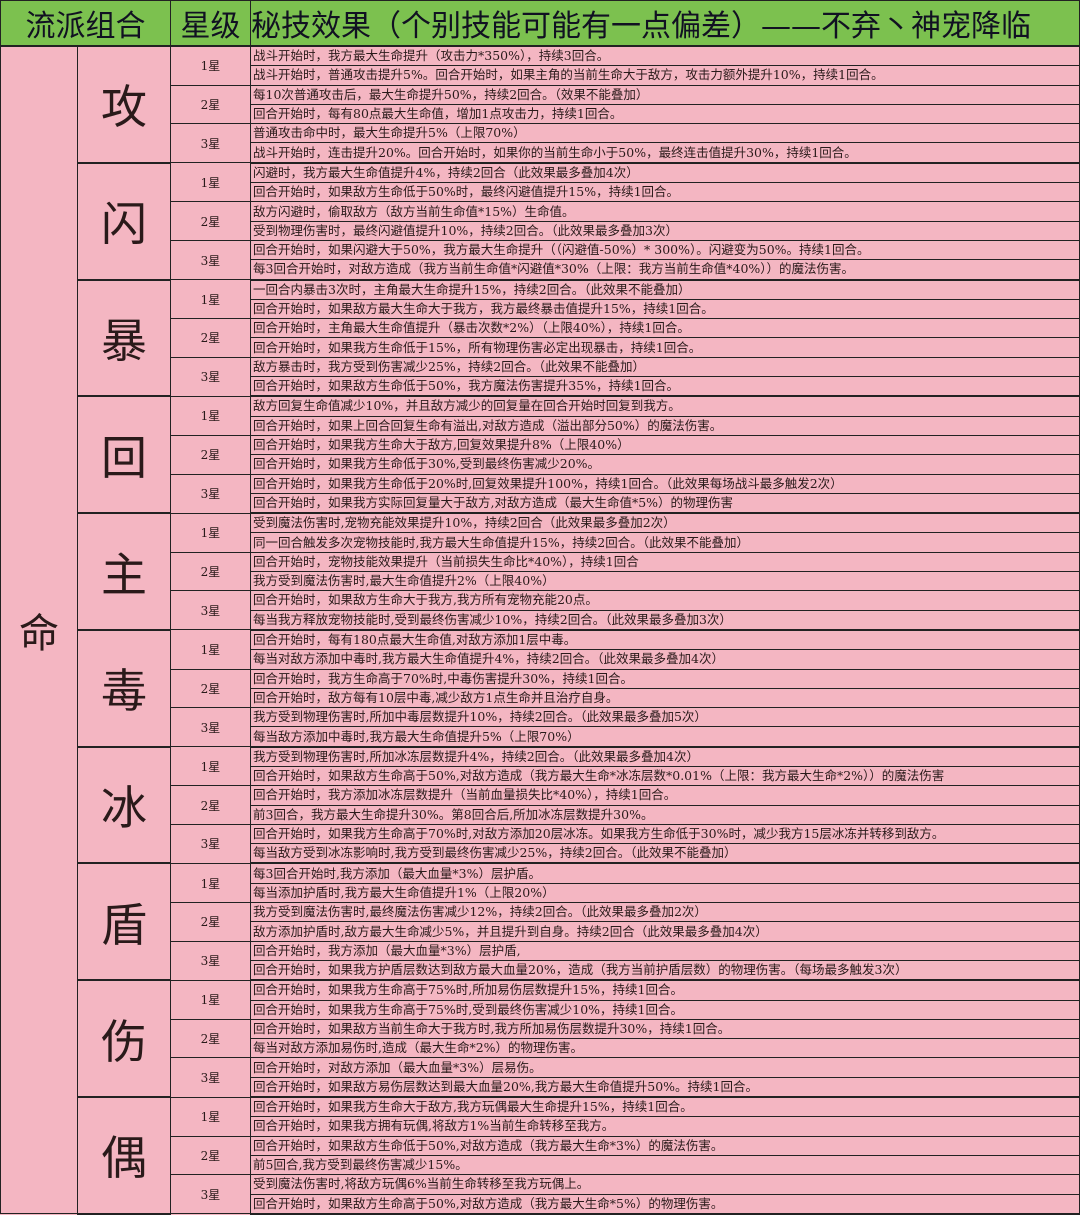 The height and width of the screenshot is (1215, 1080). I want to click on table-row: 盾 1星 每3回合开始时,我方添加（最大血量*3%）层护盾。, so click(540, 922).